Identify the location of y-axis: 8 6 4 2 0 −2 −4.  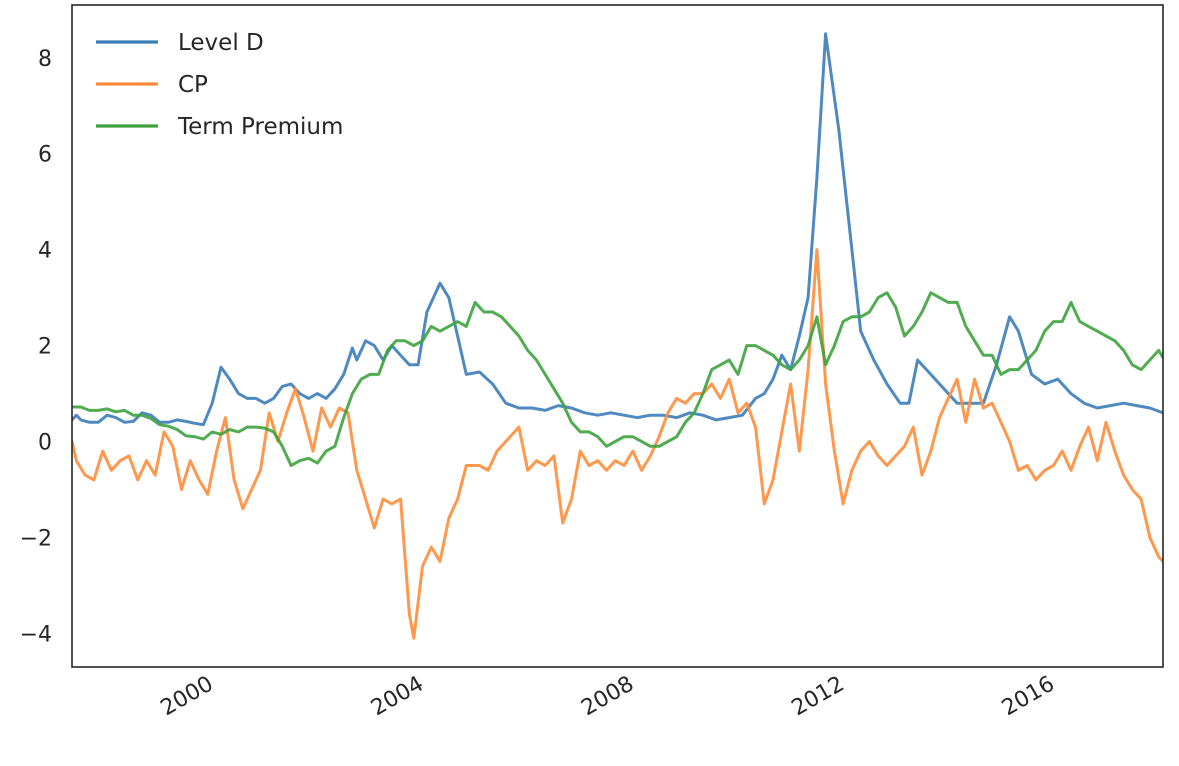
(36, 347).